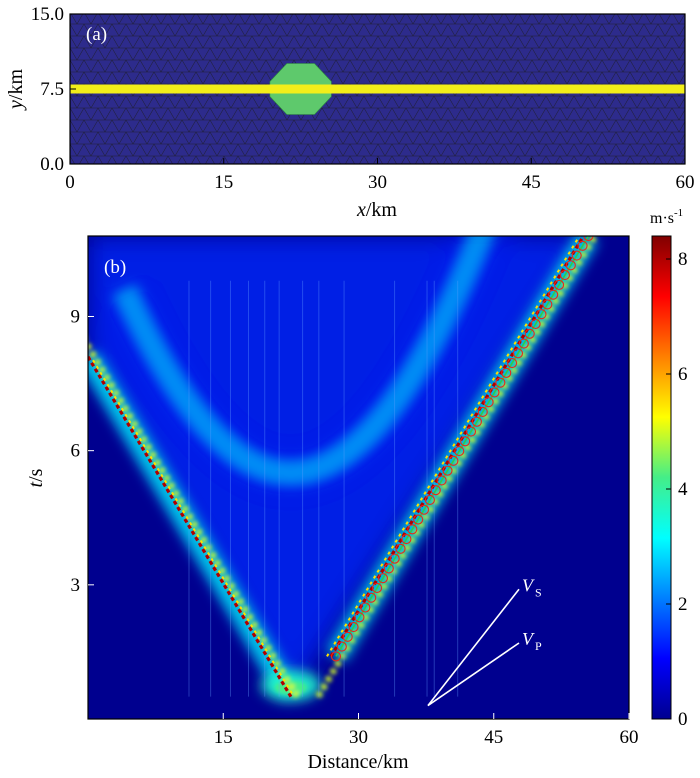 This screenshot has height=778, width=700. What do you see at coordinates (52, 89) in the screenshot?
I see `y-tick-label-a: 7.5` at bounding box center [52, 89].